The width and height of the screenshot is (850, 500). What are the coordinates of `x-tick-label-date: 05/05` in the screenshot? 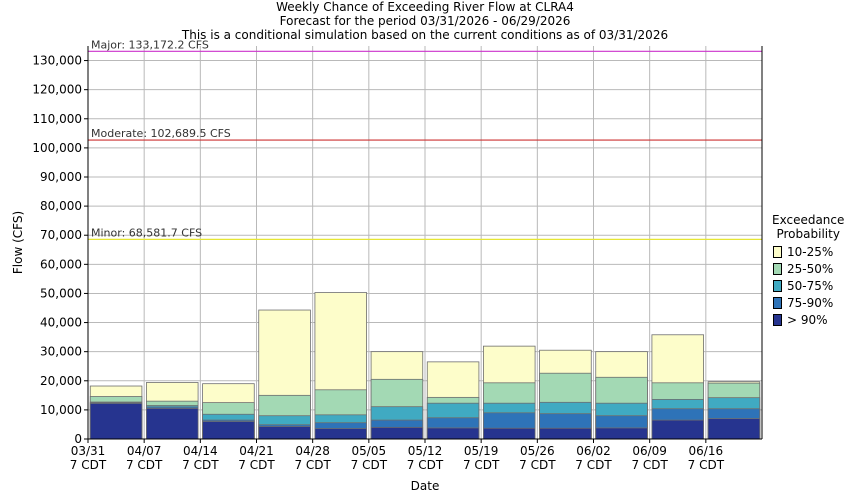 It's located at (369, 451).